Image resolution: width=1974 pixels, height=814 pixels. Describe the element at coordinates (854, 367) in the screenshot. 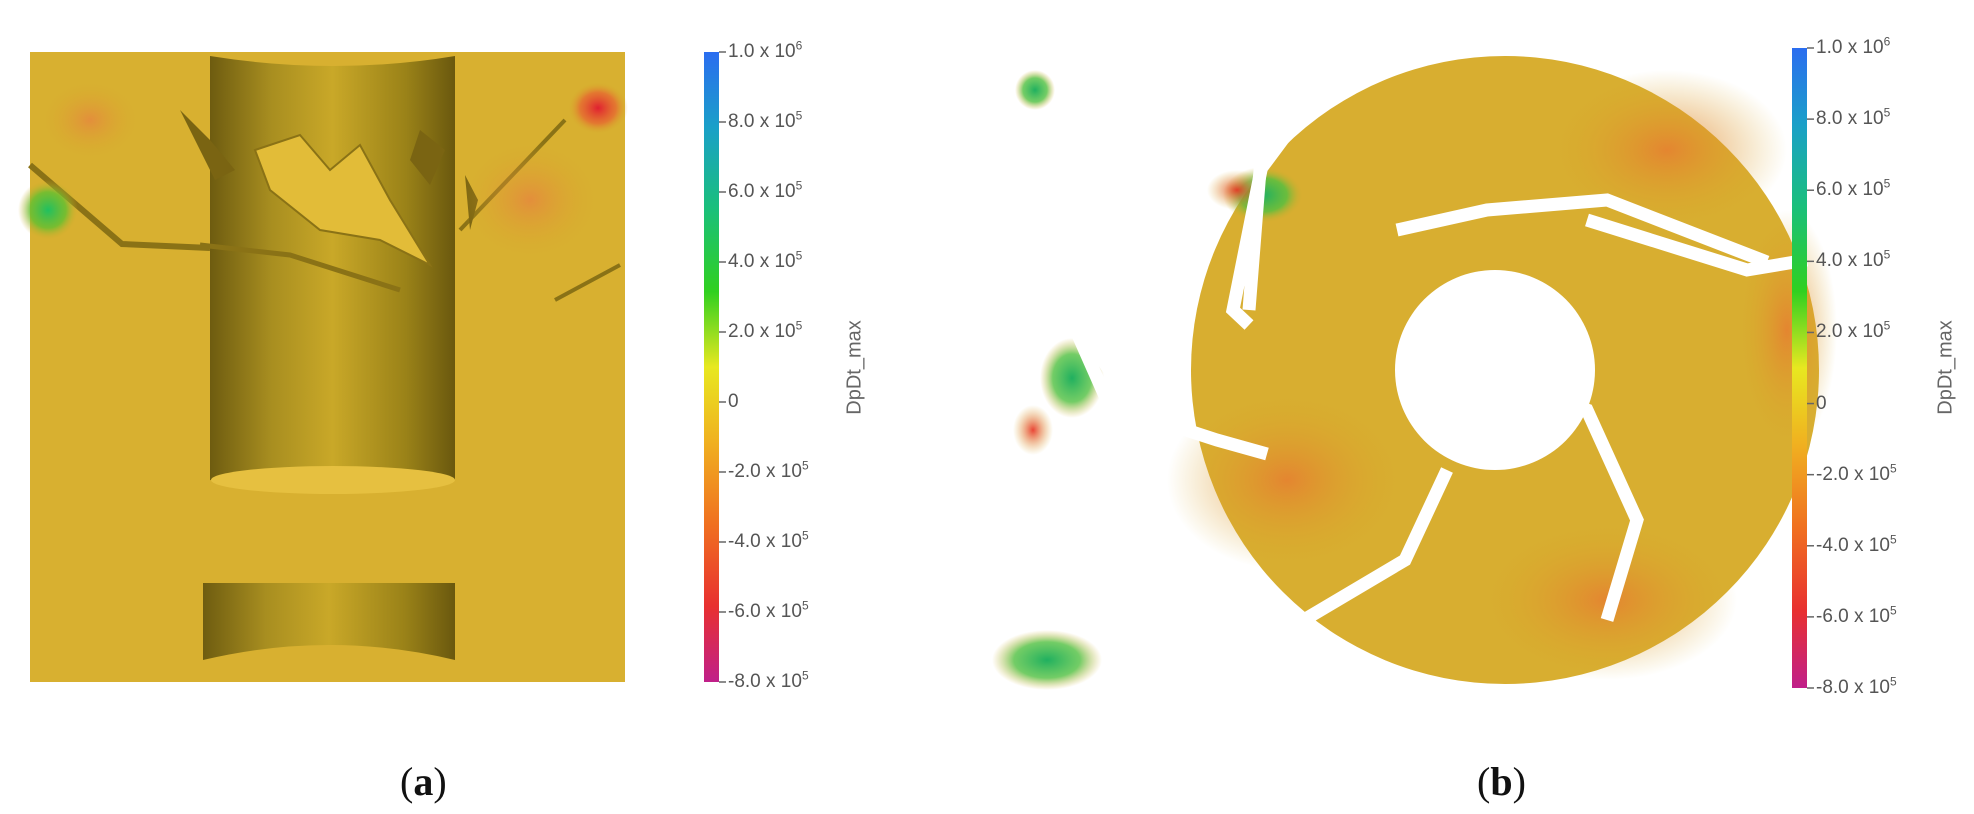

I see `colorbar-a-title: DpDt_max` at that location.